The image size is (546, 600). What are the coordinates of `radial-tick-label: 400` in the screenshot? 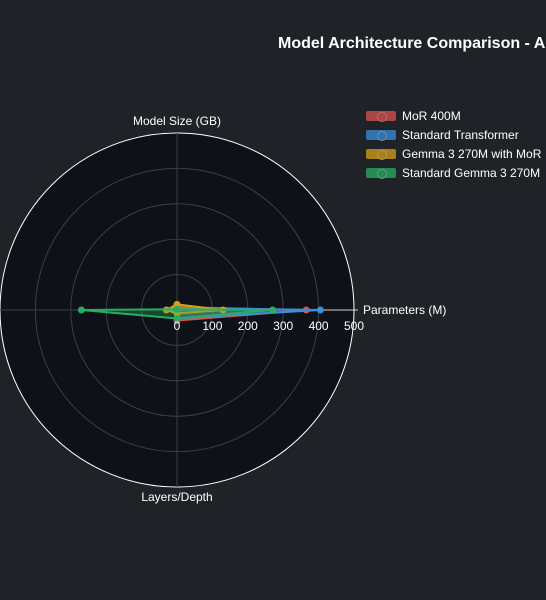 It's located at (319, 326).